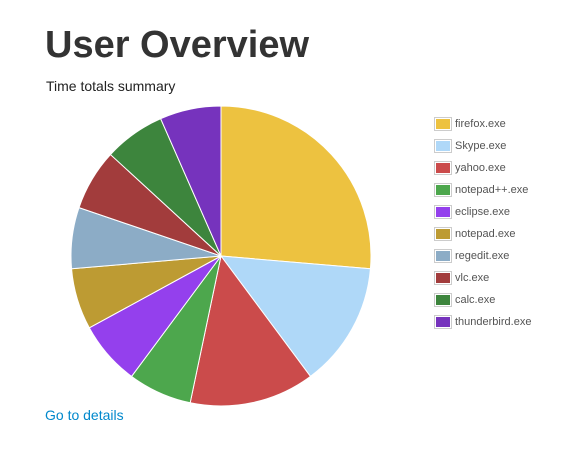 This screenshot has width=586, height=475. What do you see at coordinates (485, 234) in the screenshot?
I see `legend-label: notepad.exe` at bounding box center [485, 234].